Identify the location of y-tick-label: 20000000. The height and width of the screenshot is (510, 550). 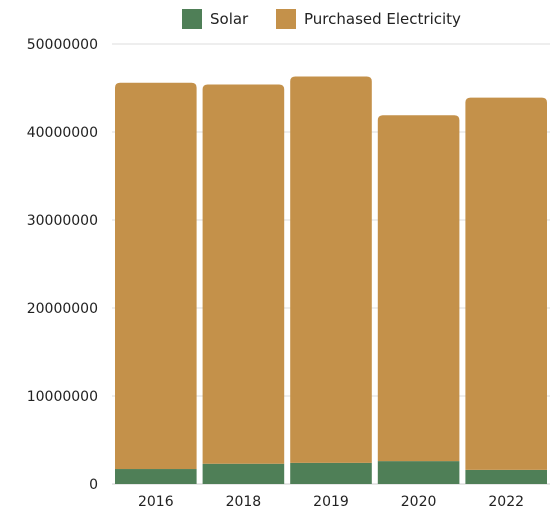
(62, 309).